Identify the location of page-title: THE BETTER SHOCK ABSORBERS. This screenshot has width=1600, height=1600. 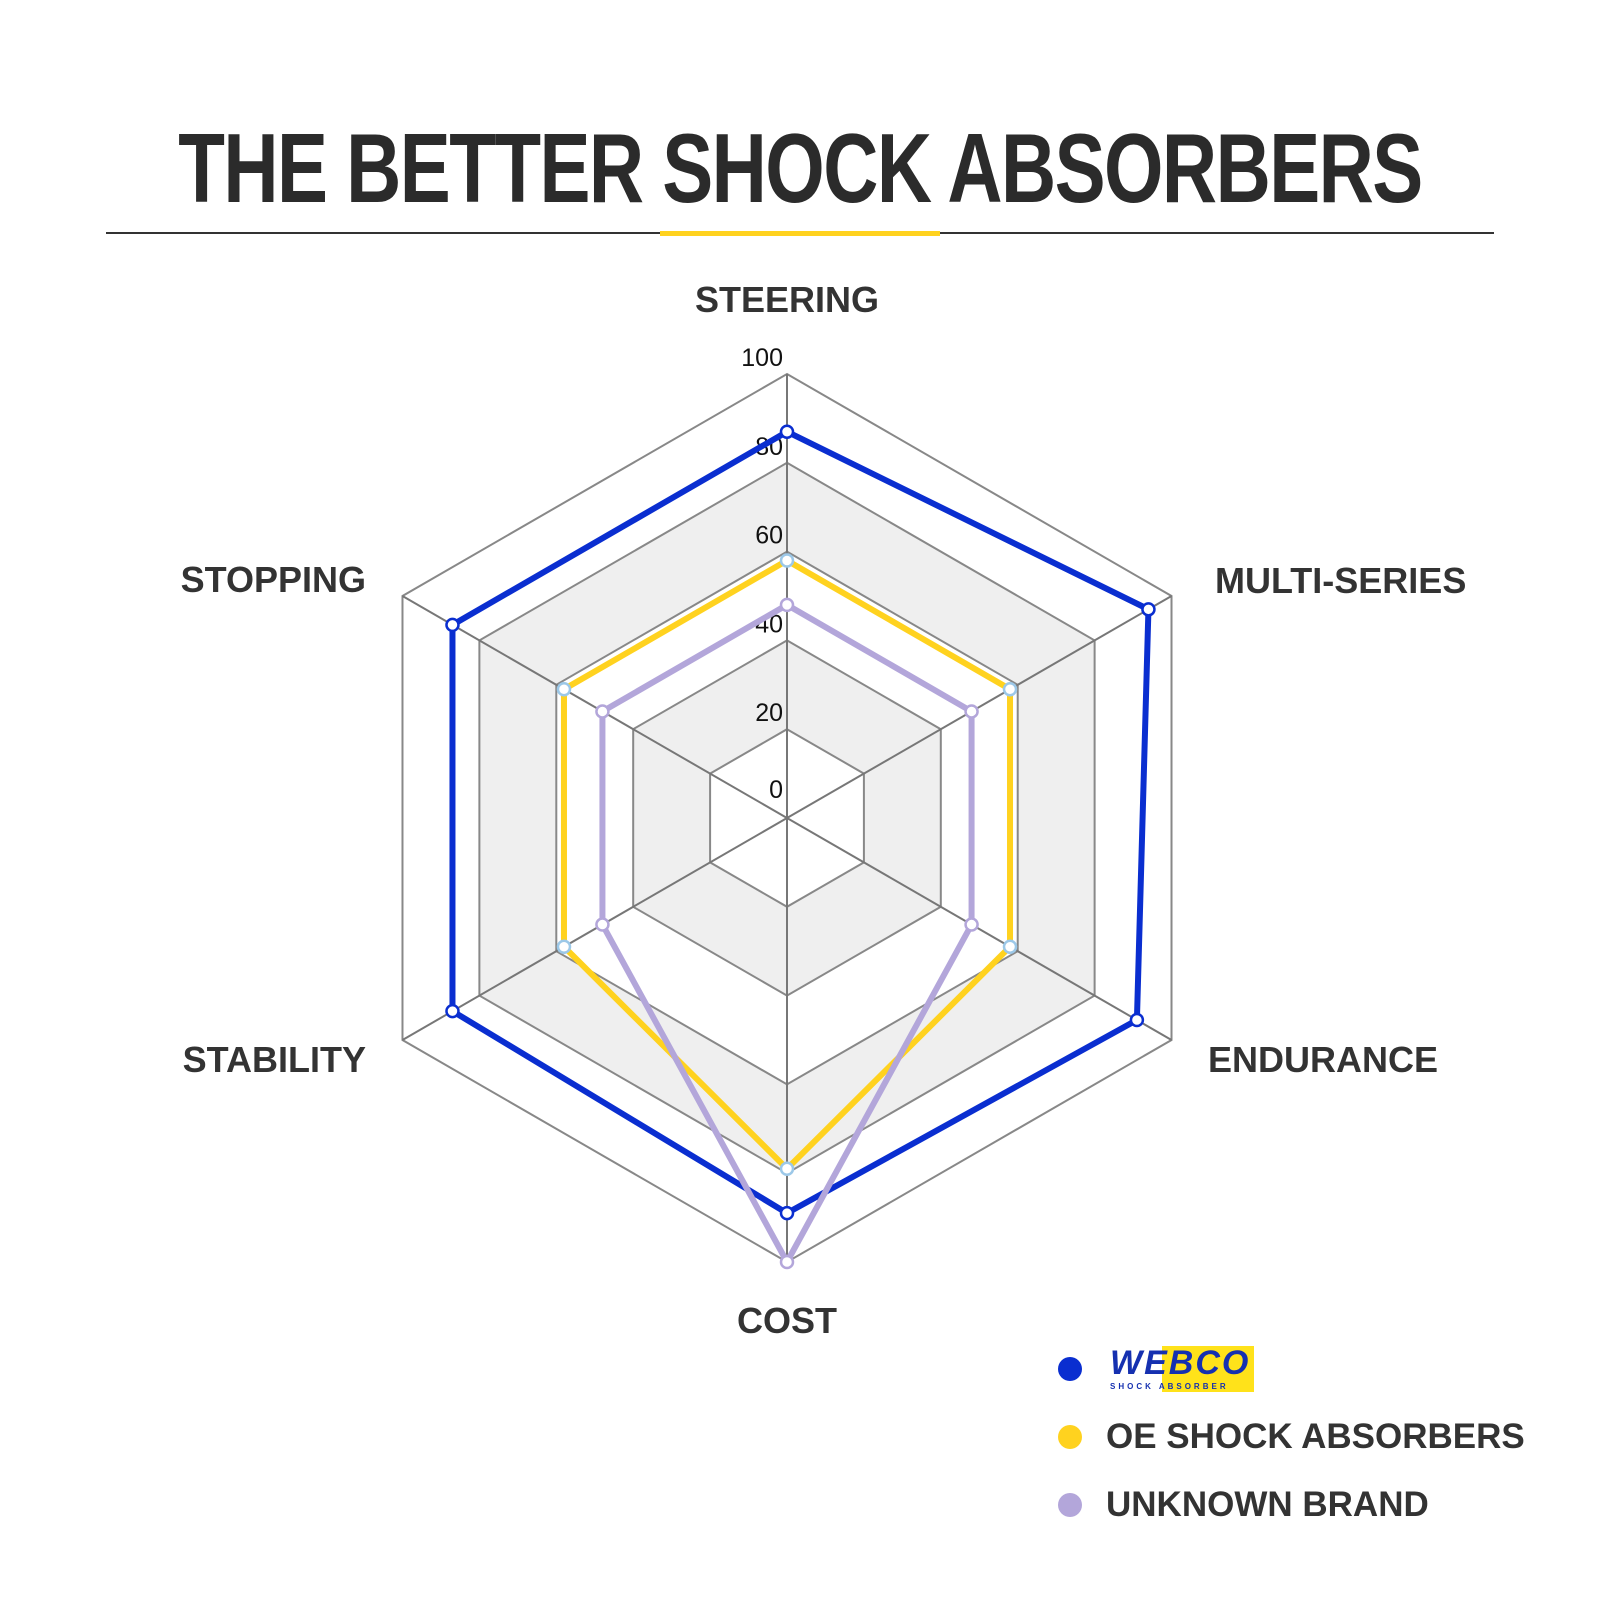
(800, 168).